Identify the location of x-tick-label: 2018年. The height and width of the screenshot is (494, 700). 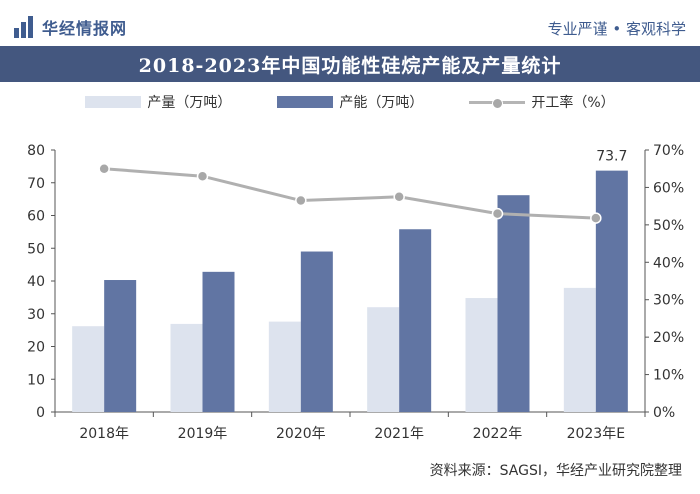
(104, 434).